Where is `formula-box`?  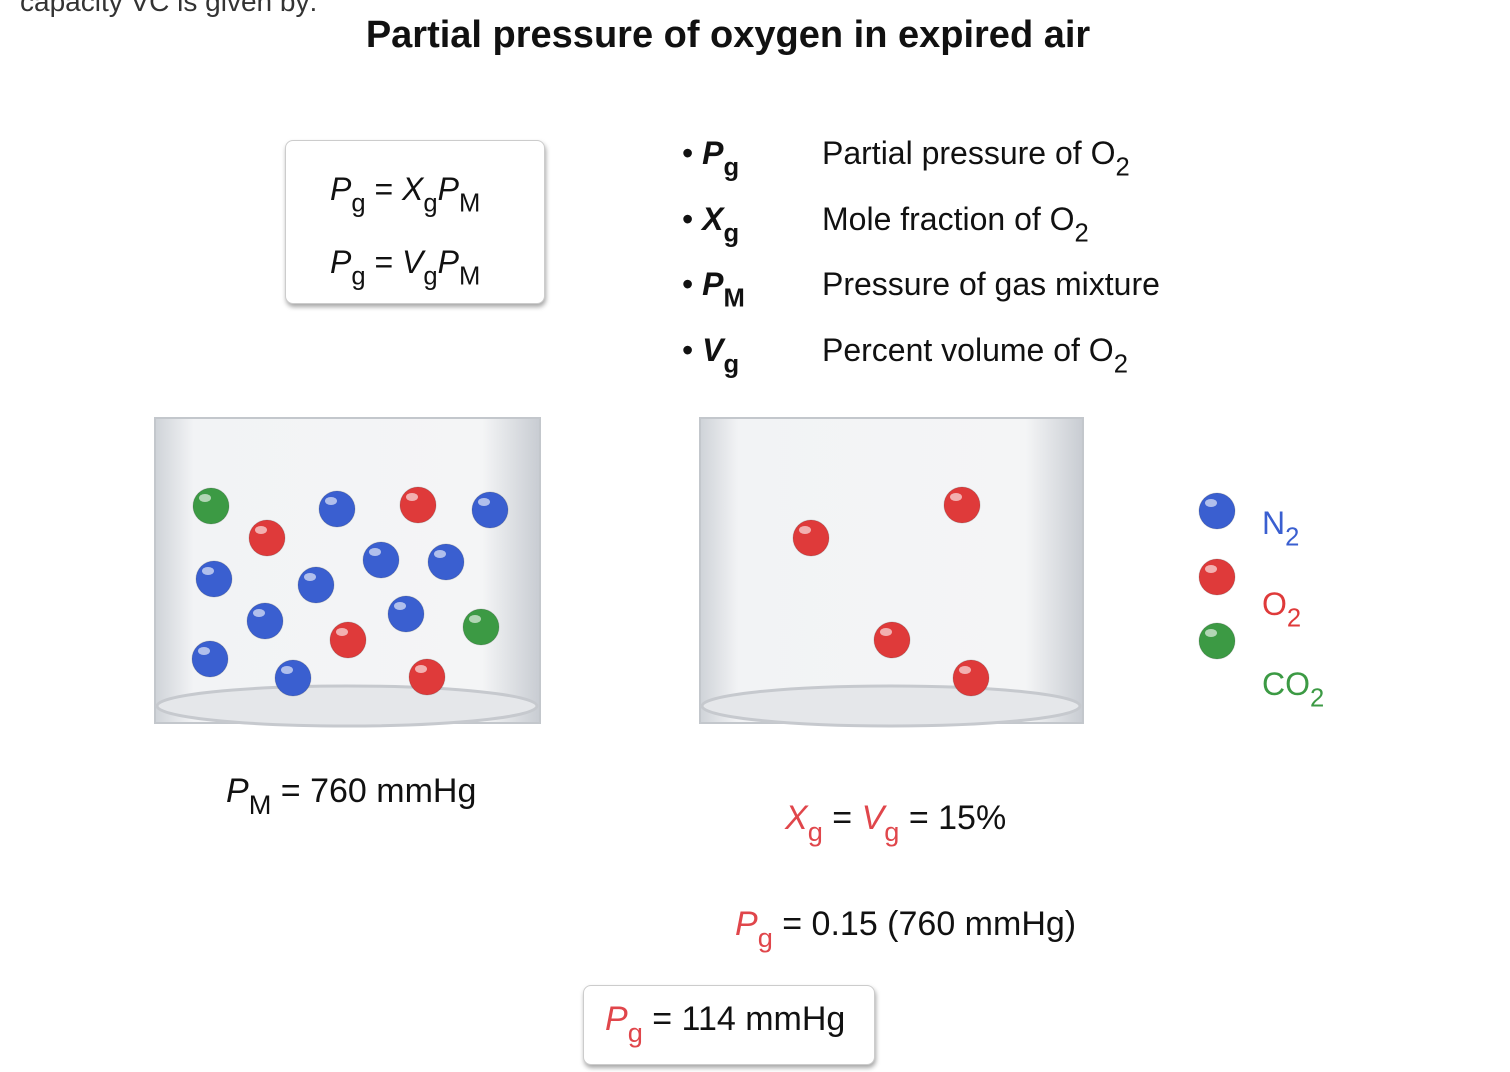
formula-box is located at coordinates (415, 222).